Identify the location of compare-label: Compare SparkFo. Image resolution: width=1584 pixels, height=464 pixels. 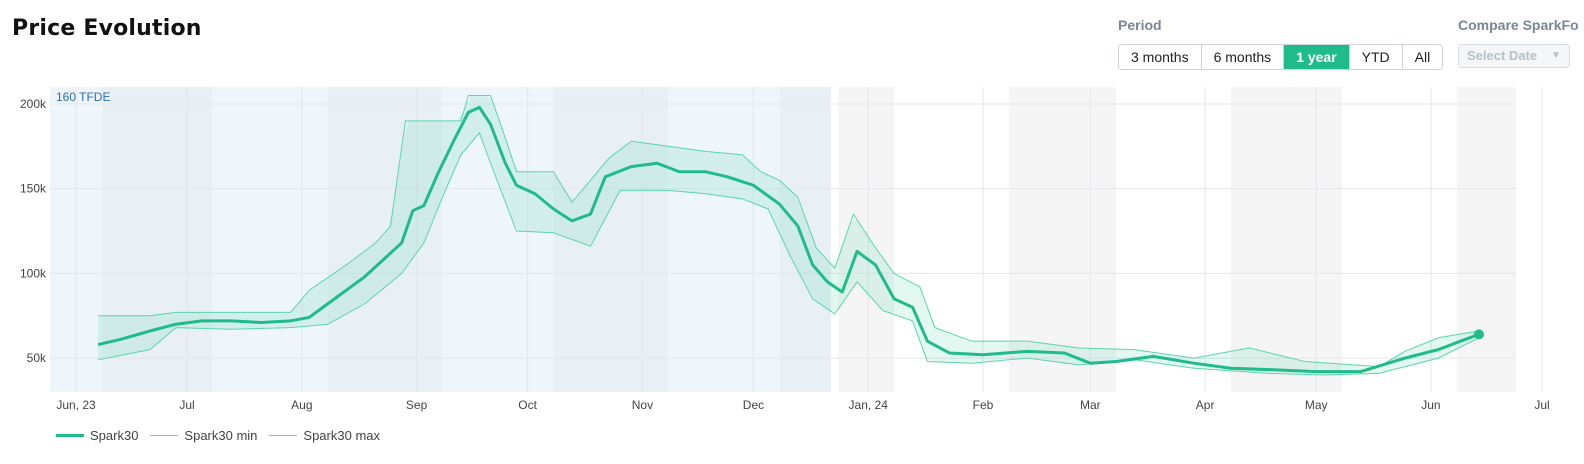
(1518, 25).